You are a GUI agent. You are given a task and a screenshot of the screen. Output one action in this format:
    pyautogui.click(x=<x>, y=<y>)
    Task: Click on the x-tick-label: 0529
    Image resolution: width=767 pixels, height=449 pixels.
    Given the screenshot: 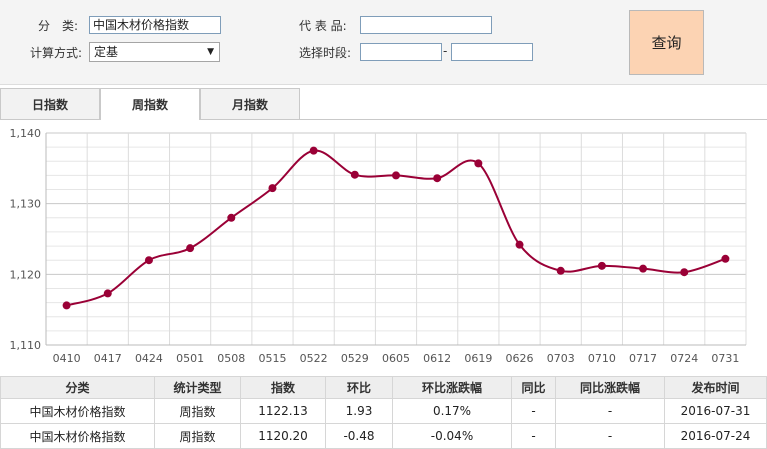 What is the action you would take?
    pyautogui.click(x=355, y=358)
    